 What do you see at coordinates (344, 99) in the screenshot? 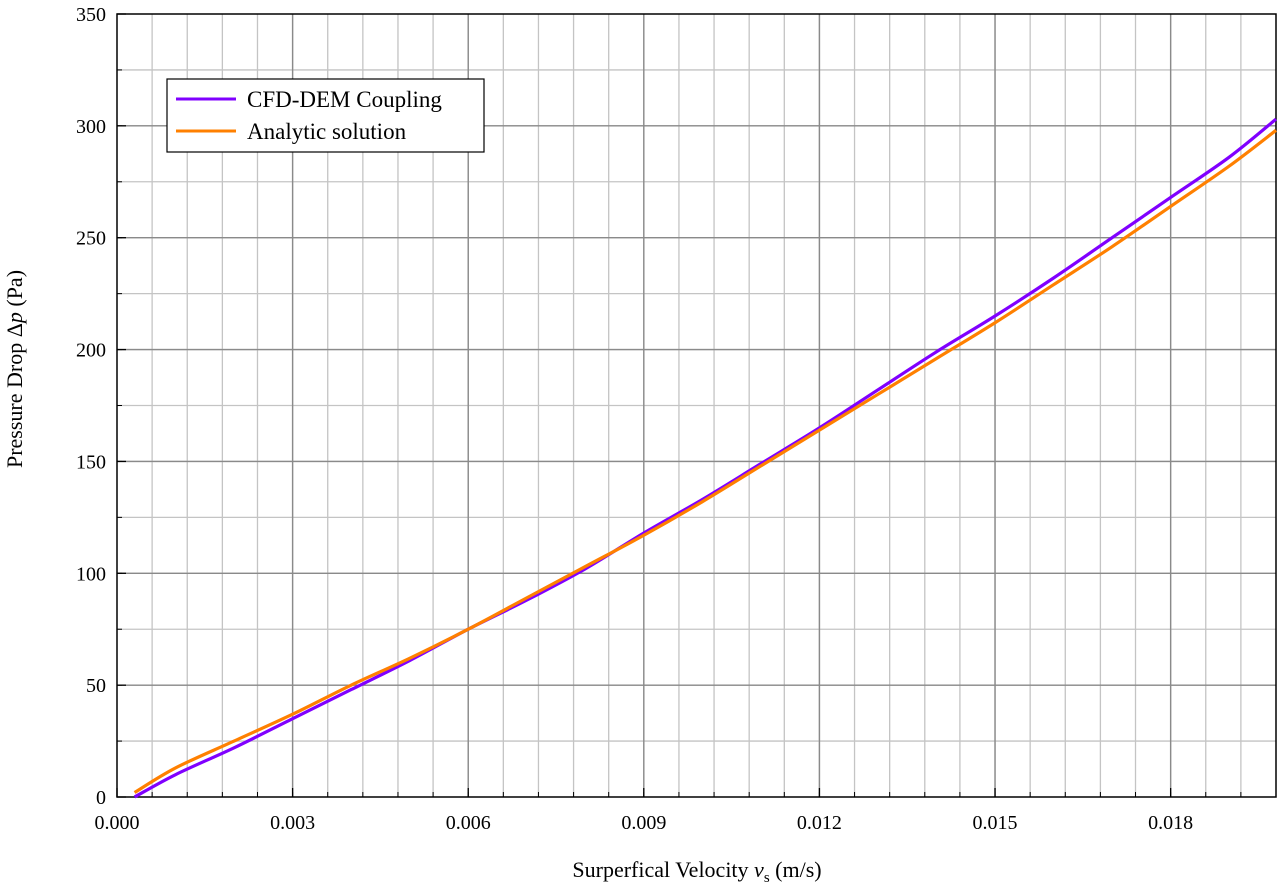
I see `legend-label-cfd-dem: CFD-DEM Coupling` at bounding box center [344, 99].